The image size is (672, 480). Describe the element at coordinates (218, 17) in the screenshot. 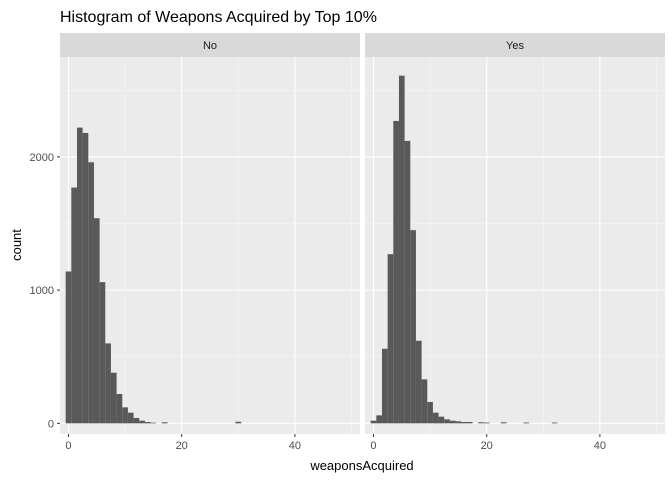

I see `chart-title: Histogram of Weapons Acquired by Top 10%` at that location.